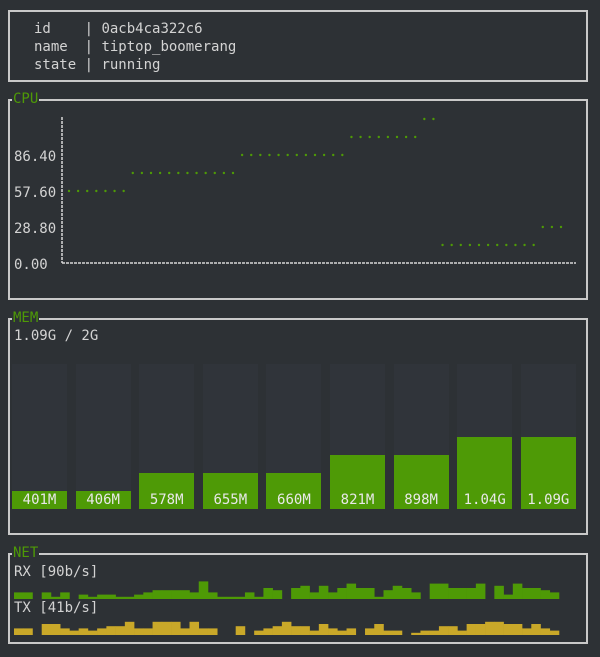  Describe the element at coordinates (548, 436) in the screenshot. I see `mem-bar: 1.09G` at that location.